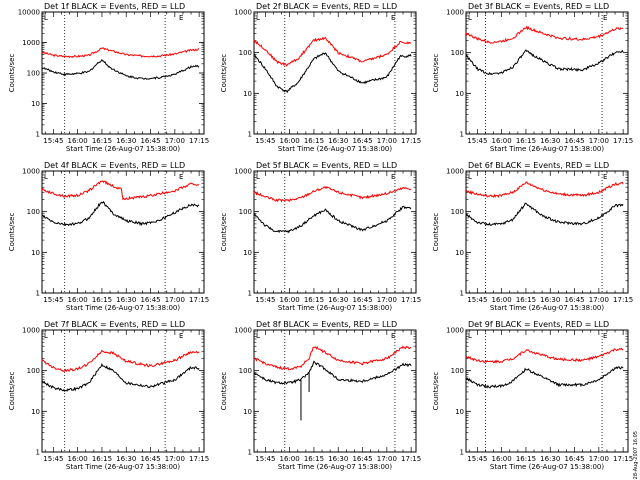 Image resolution: width=640 pixels, height=480 pixels. What do you see at coordinates (326, 324) in the screenshot?
I see `panel-title: Det 8f BLACK = Events, RED = LLD` at bounding box center [326, 324].